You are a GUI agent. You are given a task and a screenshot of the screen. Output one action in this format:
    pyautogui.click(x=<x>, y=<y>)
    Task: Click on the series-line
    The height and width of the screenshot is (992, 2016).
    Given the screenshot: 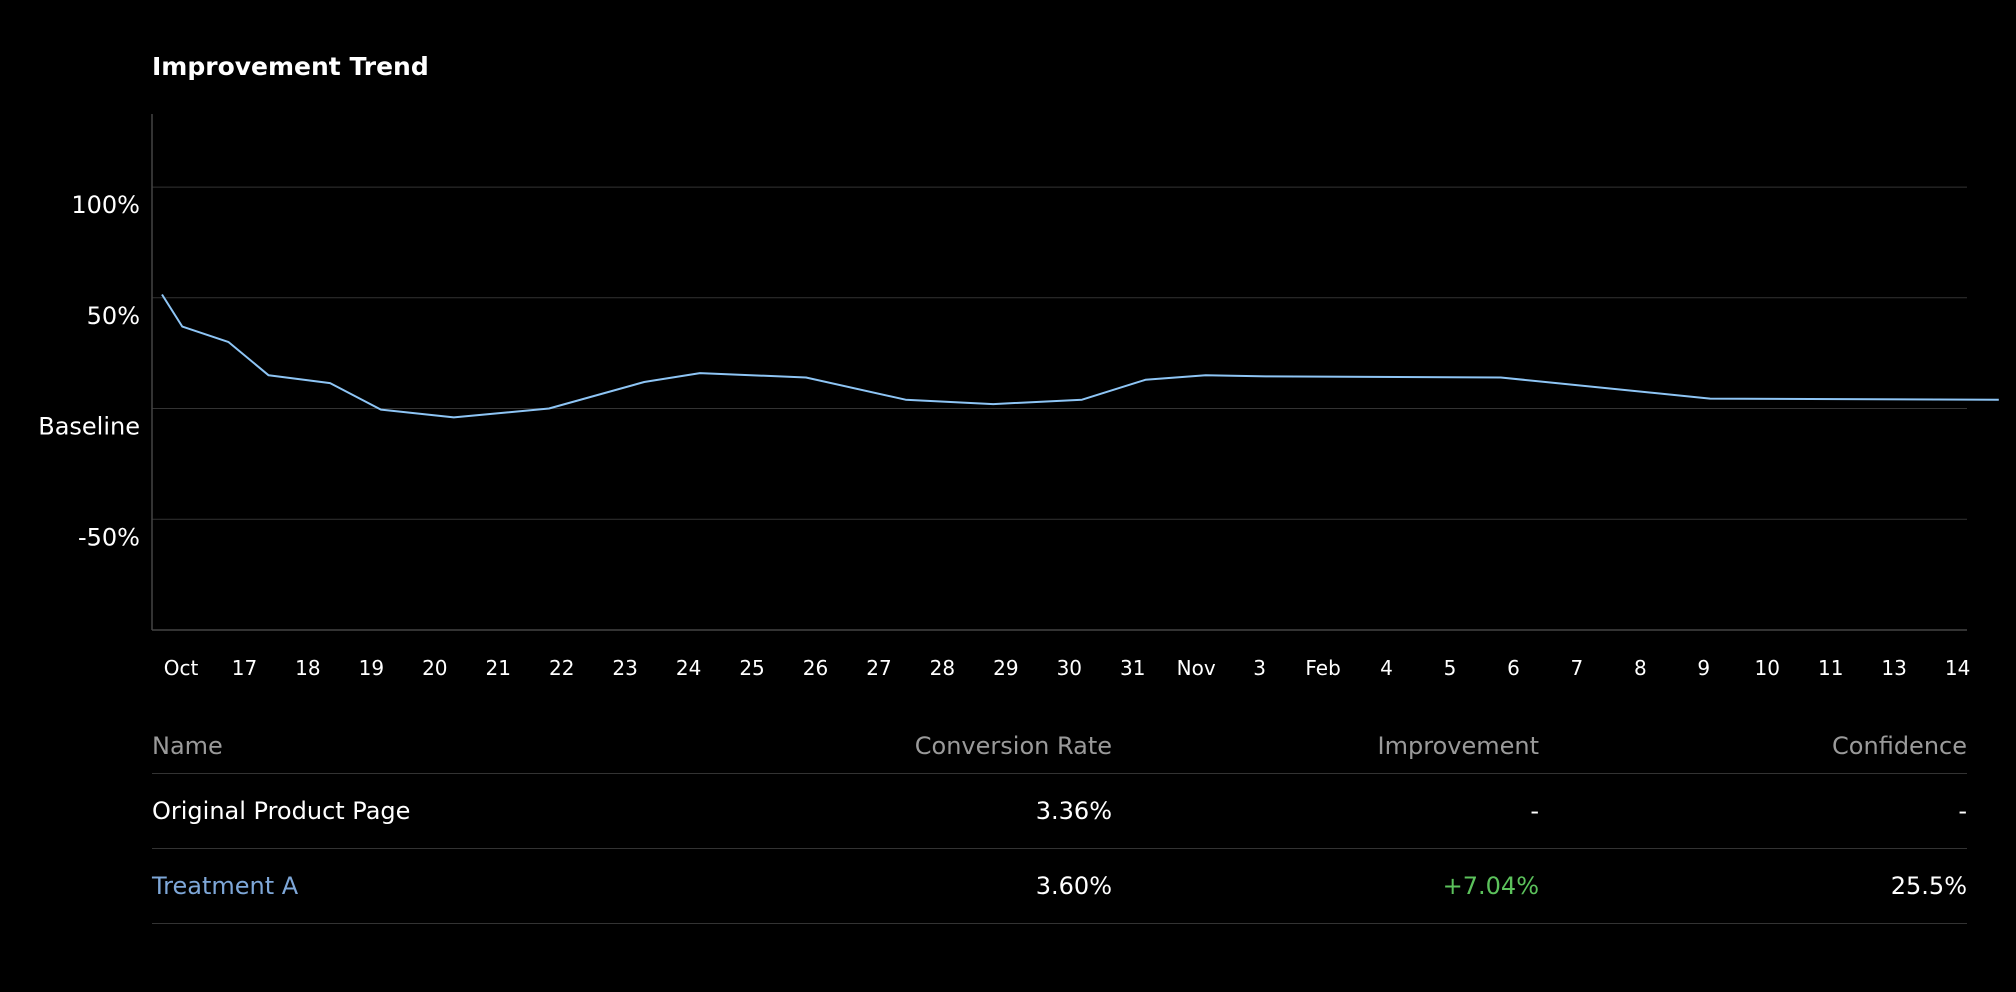 What is the action you would take?
    pyautogui.click(x=1080, y=356)
    